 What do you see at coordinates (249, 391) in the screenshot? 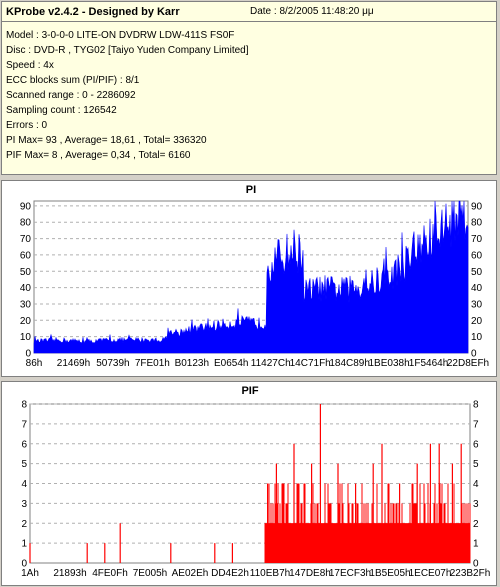
I see `chart-title: PIF` at bounding box center [249, 391].